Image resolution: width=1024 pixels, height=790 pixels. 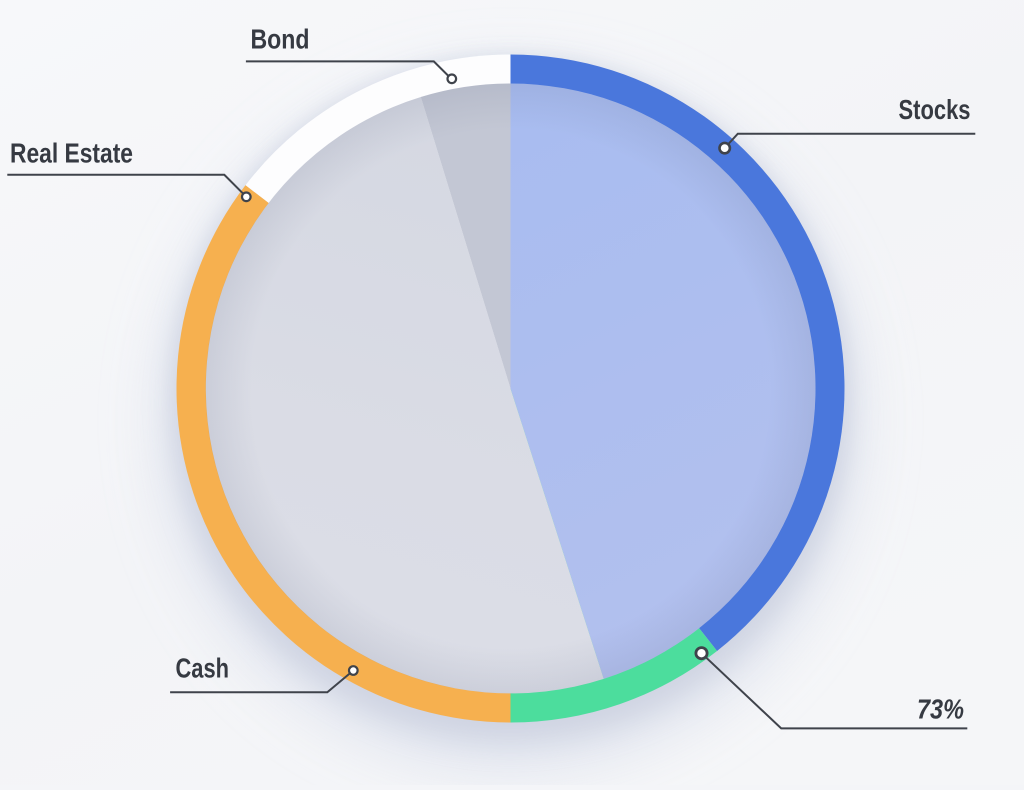 What do you see at coordinates (280, 39) in the screenshot?
I see `svg-text: Bond` at bounding box center [280, 39].